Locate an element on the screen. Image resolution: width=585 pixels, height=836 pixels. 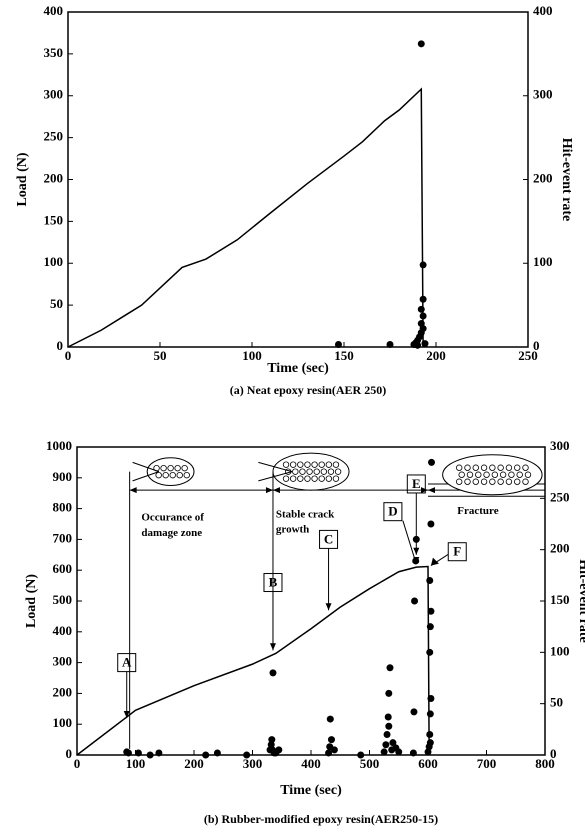
y2-tick-label: 100 is located at coordinates (560, 650).